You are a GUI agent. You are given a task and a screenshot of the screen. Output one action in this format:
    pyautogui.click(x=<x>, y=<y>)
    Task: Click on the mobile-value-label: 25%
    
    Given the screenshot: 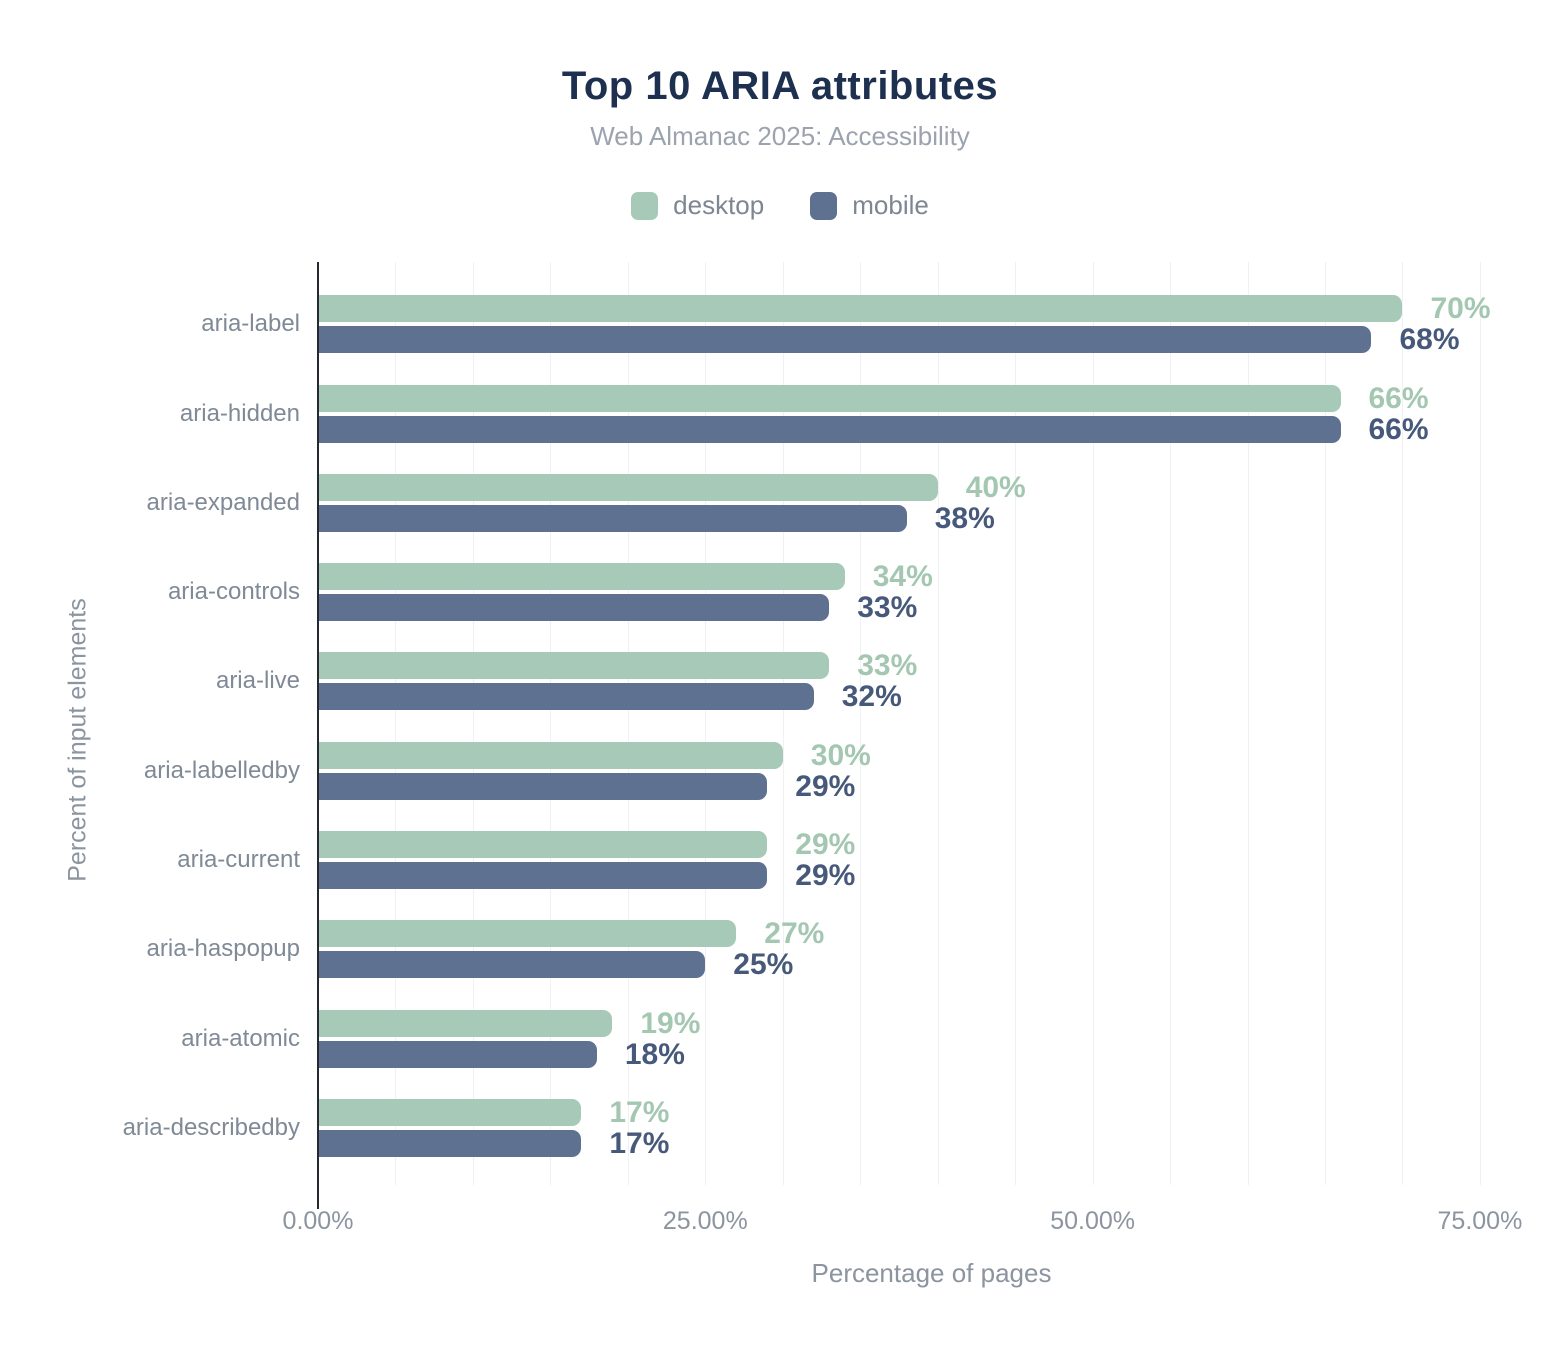 What is the action you would take?
    pyautogui.click(x=763, y=965)
    